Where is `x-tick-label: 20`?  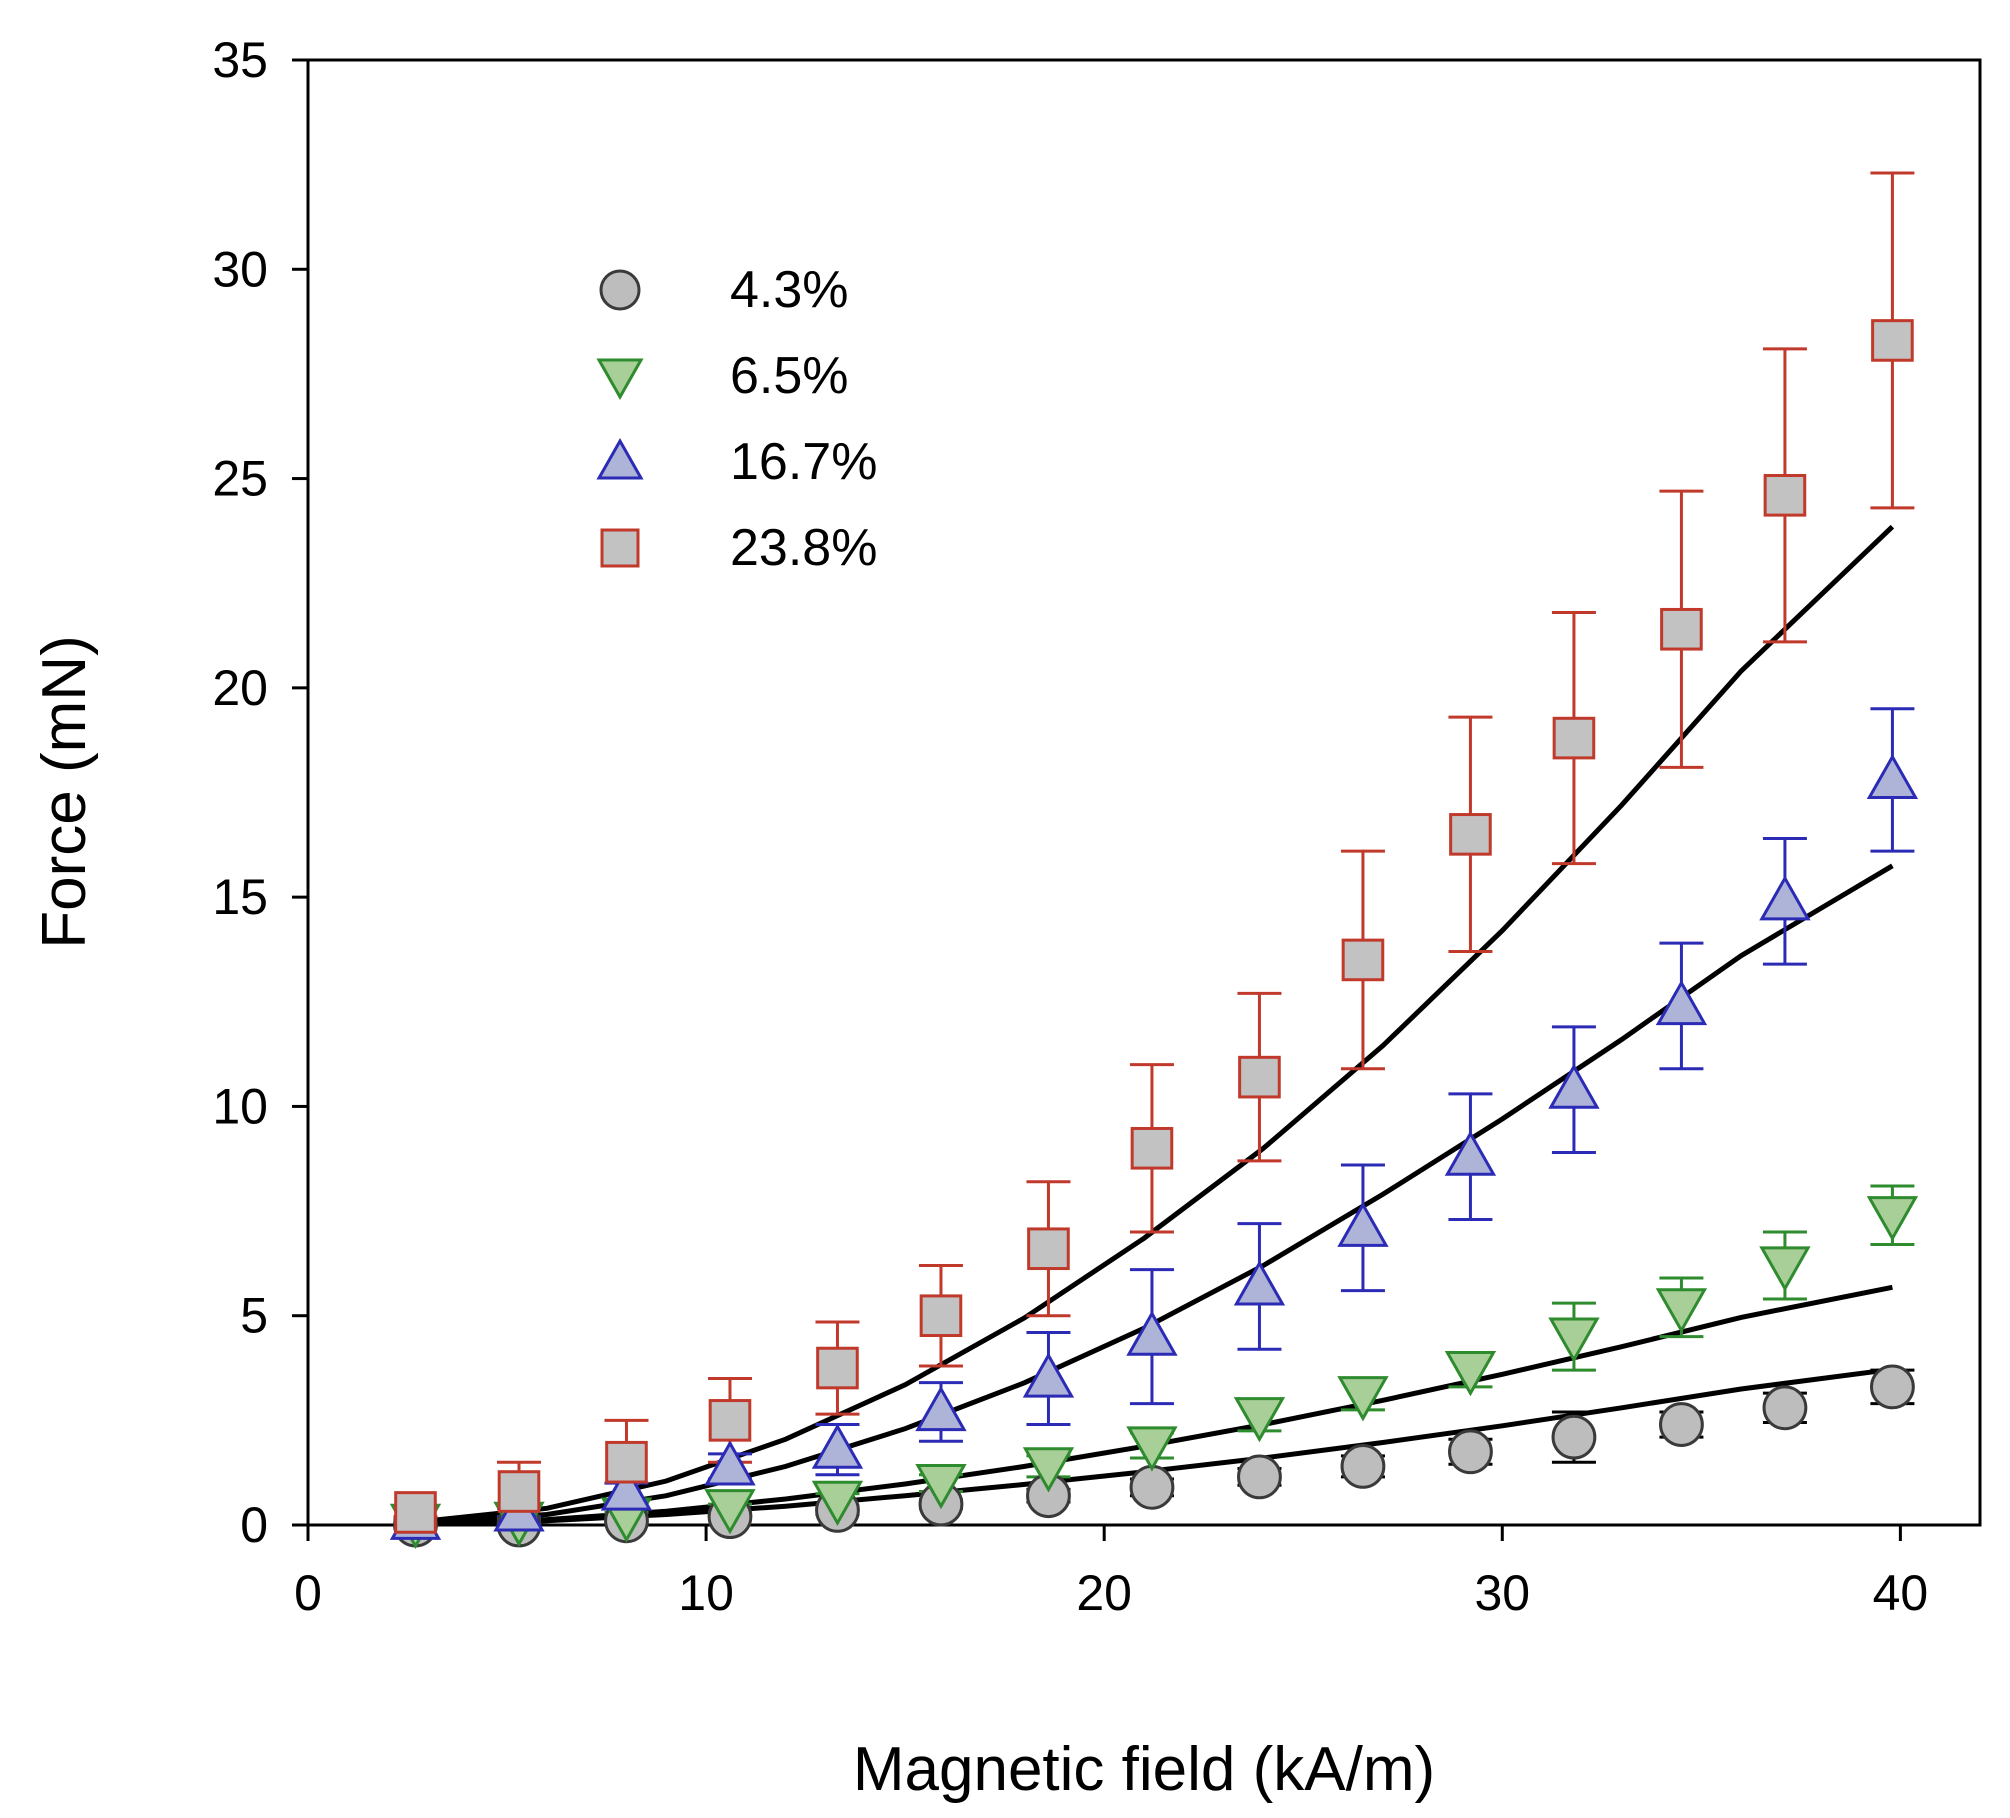
x-tick-label: 20 is located at coordinates (1104, 1593).